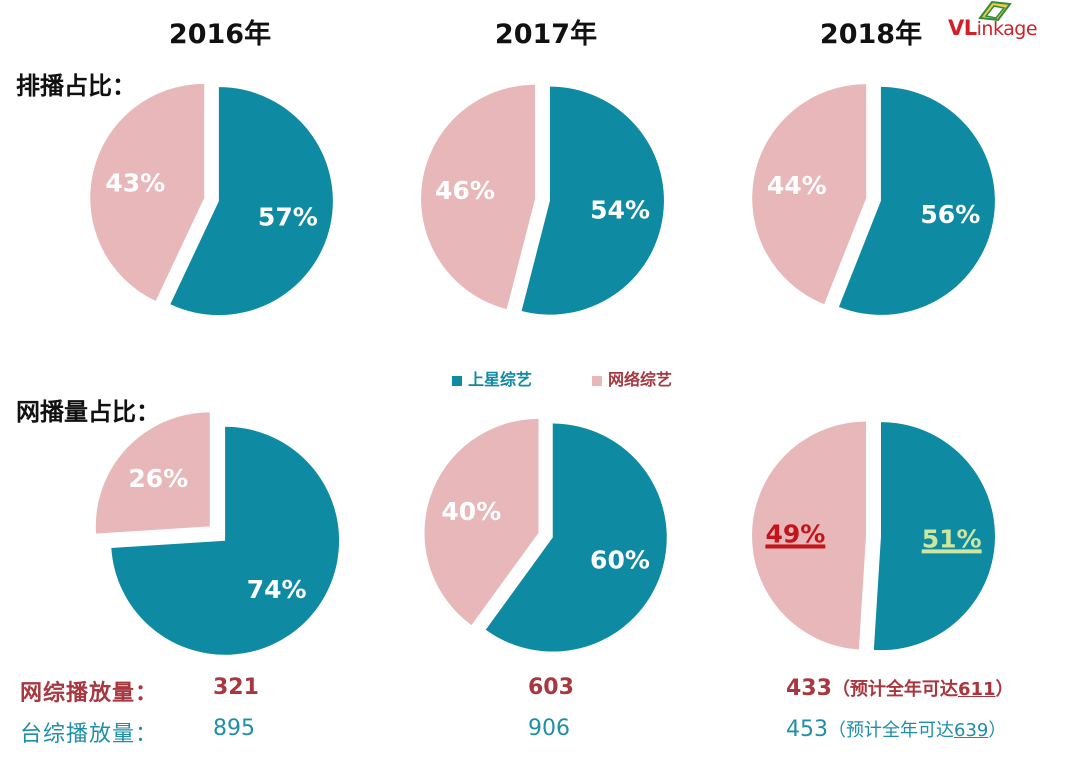 The height and width of the screenshot is (759, 1080). I want to click on pie-label-online-broadcast-2018: 44%, so click(797, 185).